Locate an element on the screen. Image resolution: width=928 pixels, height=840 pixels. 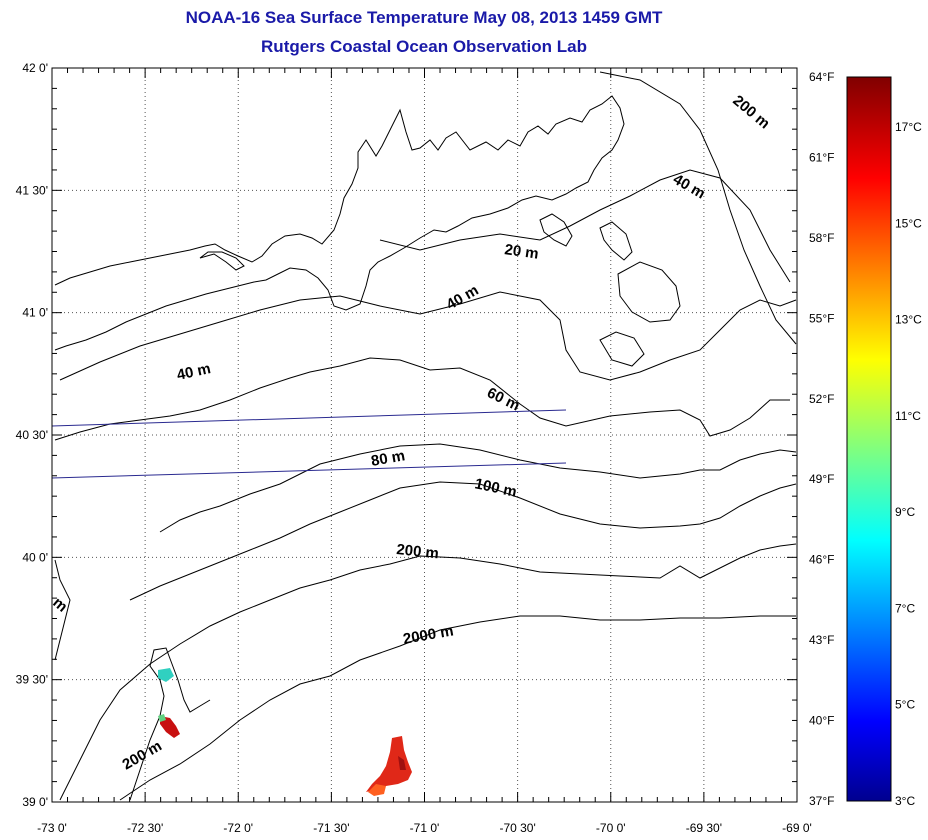
lat-label: 39 0' is located at coordinates (35, 802).